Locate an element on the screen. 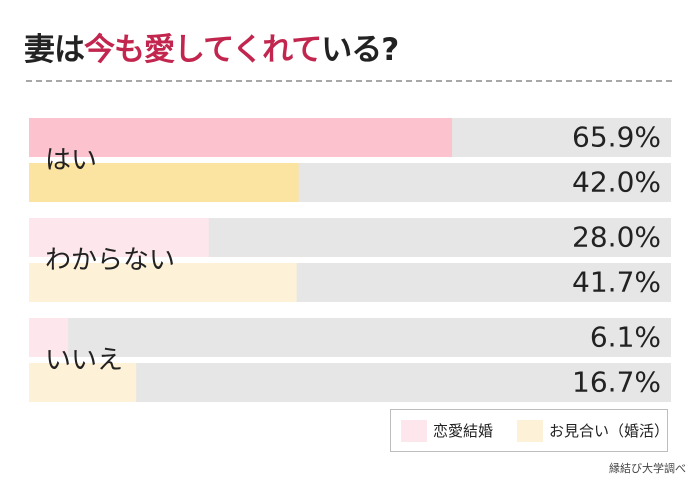 The image size is (700, 481). bar-track is located at coordinates (350, 337).